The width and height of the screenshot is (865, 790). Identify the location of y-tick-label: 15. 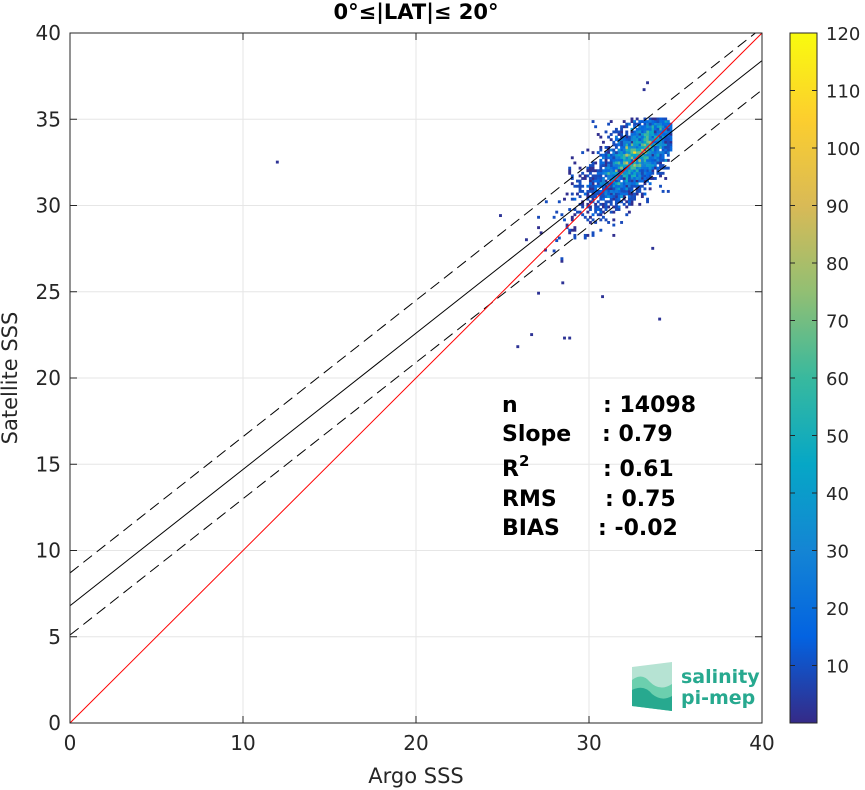
(48, 464).